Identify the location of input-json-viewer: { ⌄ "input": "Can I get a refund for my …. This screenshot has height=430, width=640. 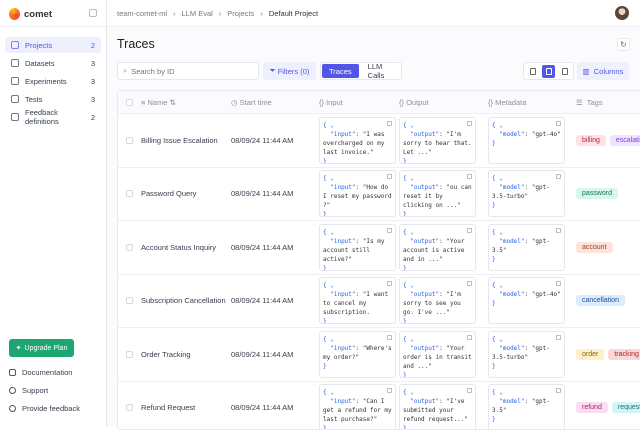
(357, 407).